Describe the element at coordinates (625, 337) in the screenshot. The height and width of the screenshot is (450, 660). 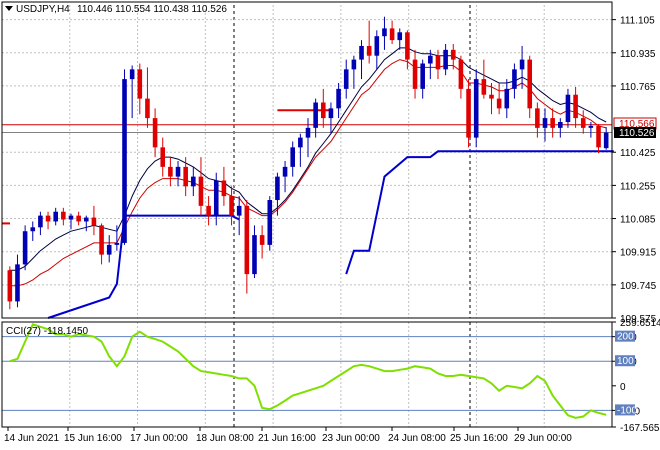
I see `cci-level-text: 200` at that location.